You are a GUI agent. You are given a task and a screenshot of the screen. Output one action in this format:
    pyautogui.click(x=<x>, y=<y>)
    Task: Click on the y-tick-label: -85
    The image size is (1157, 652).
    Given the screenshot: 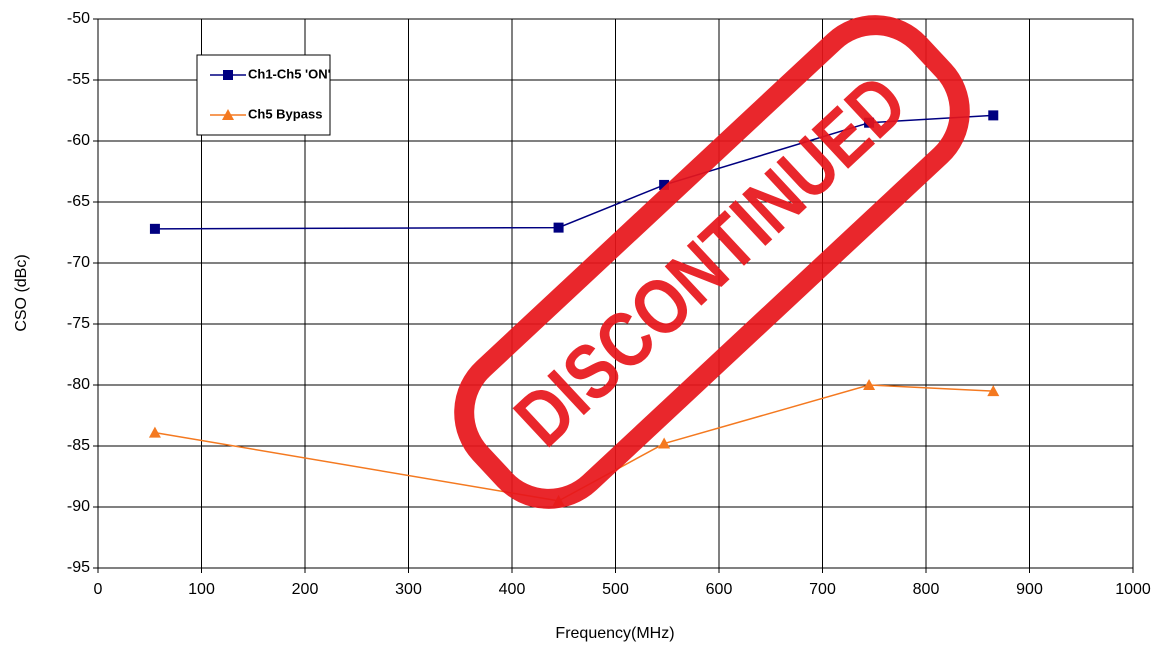 What is the action you would take?
    pyautogui.click(x=78, y=445)
    